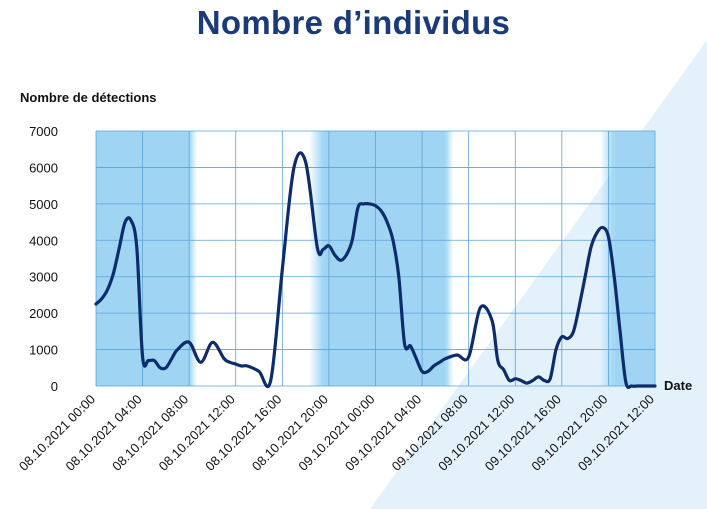 This screenshot has width=707, height=509. What do you see at coordinates (43, 240) in the screenshot?
I see `y-tick-label: 4000` at bounding box center [43, 240].